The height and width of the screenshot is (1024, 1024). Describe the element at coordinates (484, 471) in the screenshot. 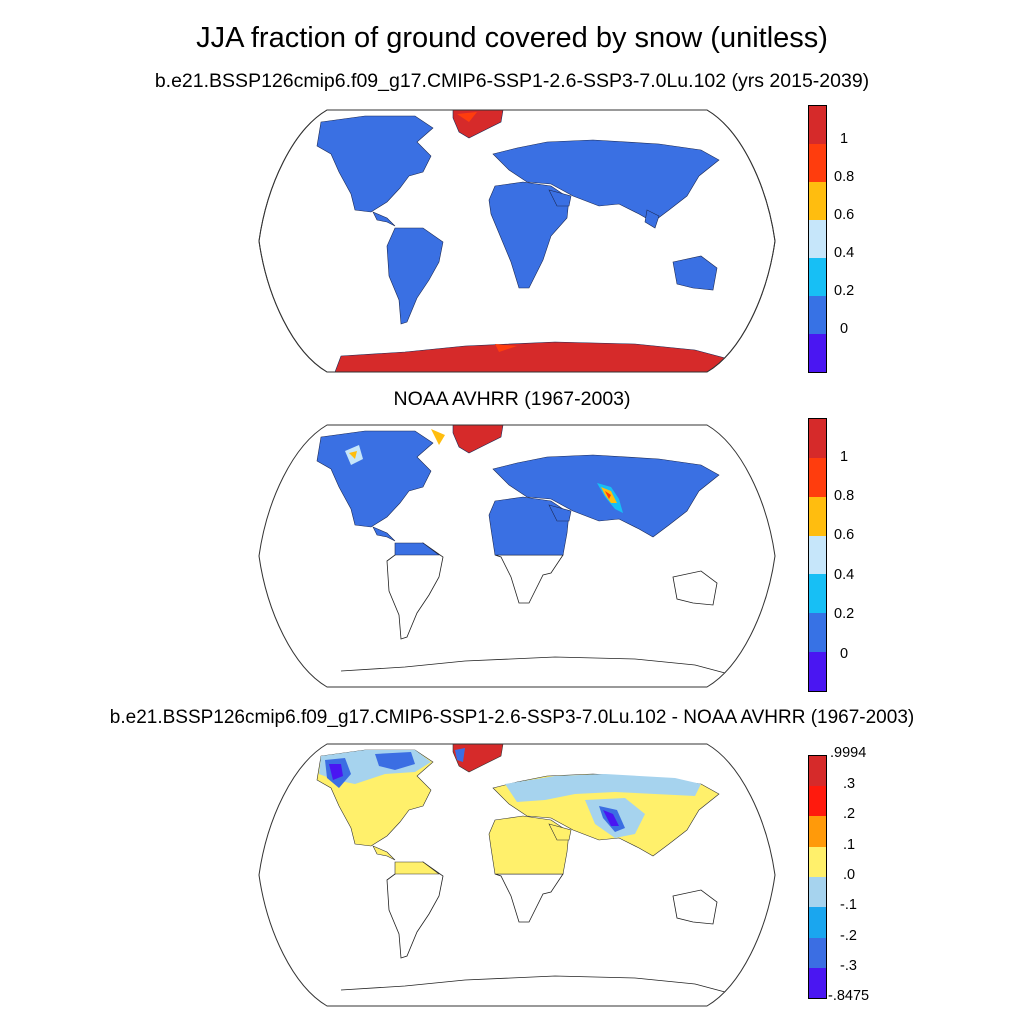

I see `tibet-snow-patch` at that location.